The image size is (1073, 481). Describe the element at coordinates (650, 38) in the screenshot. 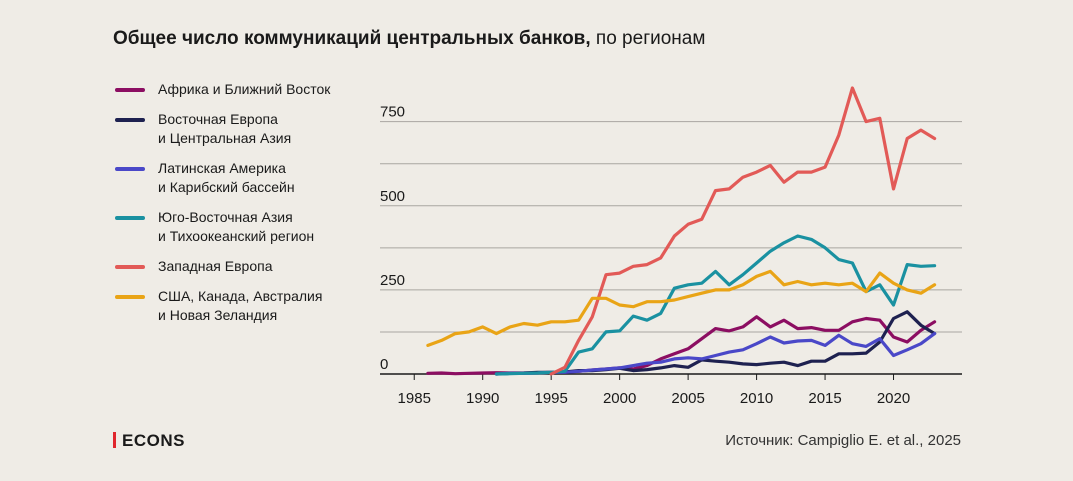

I see `chart-subtitle: по регионам` at that location.